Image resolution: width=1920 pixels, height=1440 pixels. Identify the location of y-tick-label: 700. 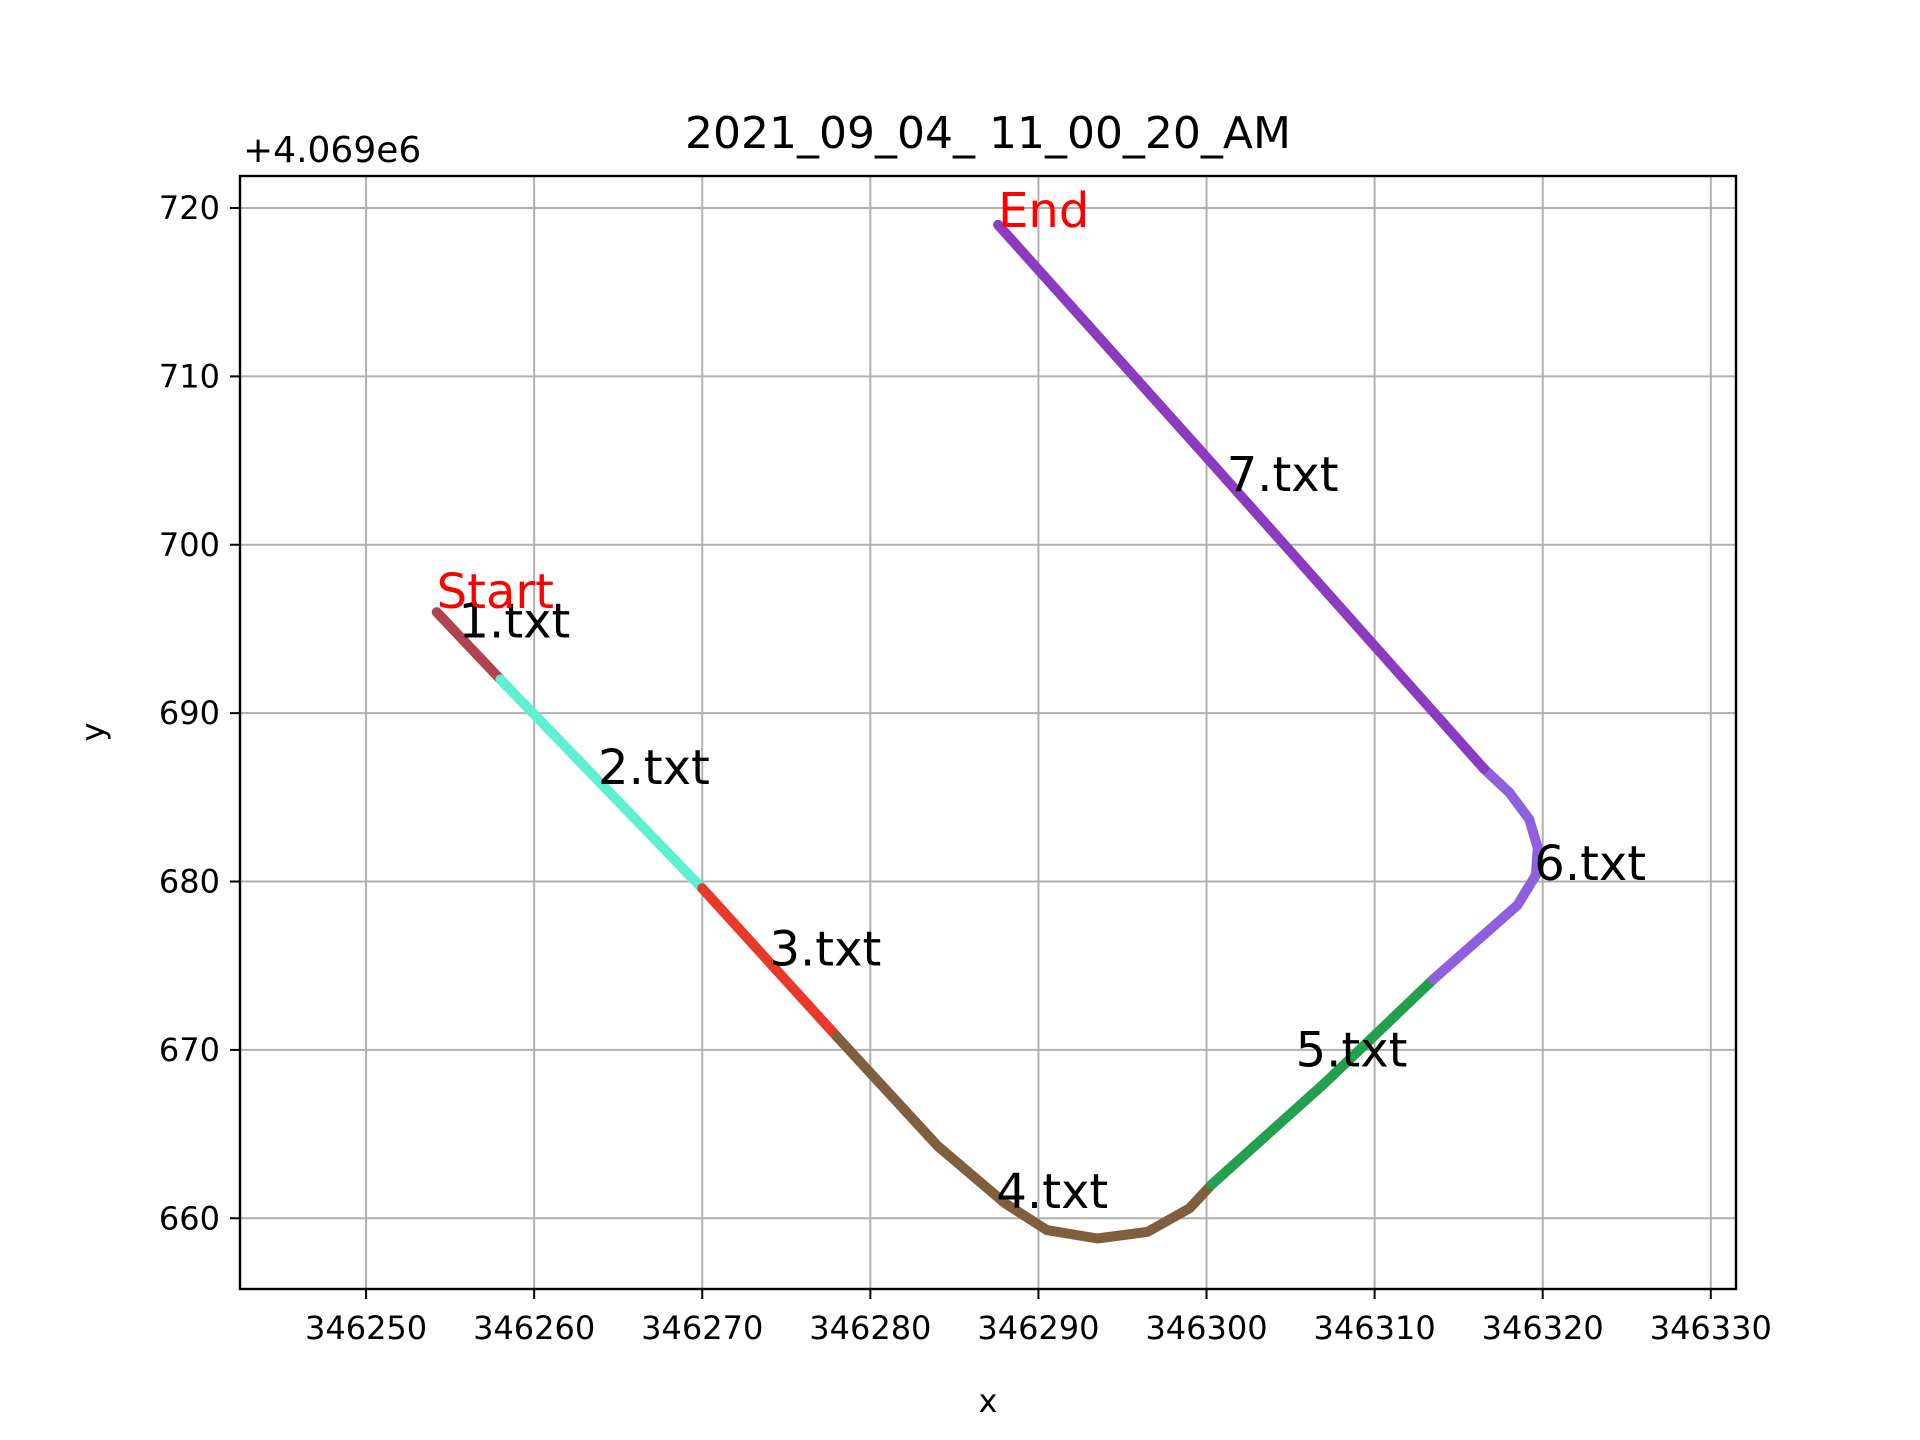
(189, 545).